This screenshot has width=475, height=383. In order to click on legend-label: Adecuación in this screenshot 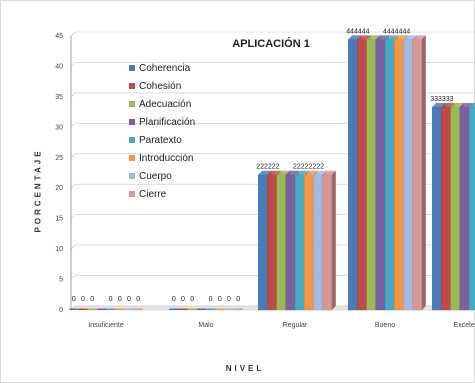, I will do `click(165, 104)`.